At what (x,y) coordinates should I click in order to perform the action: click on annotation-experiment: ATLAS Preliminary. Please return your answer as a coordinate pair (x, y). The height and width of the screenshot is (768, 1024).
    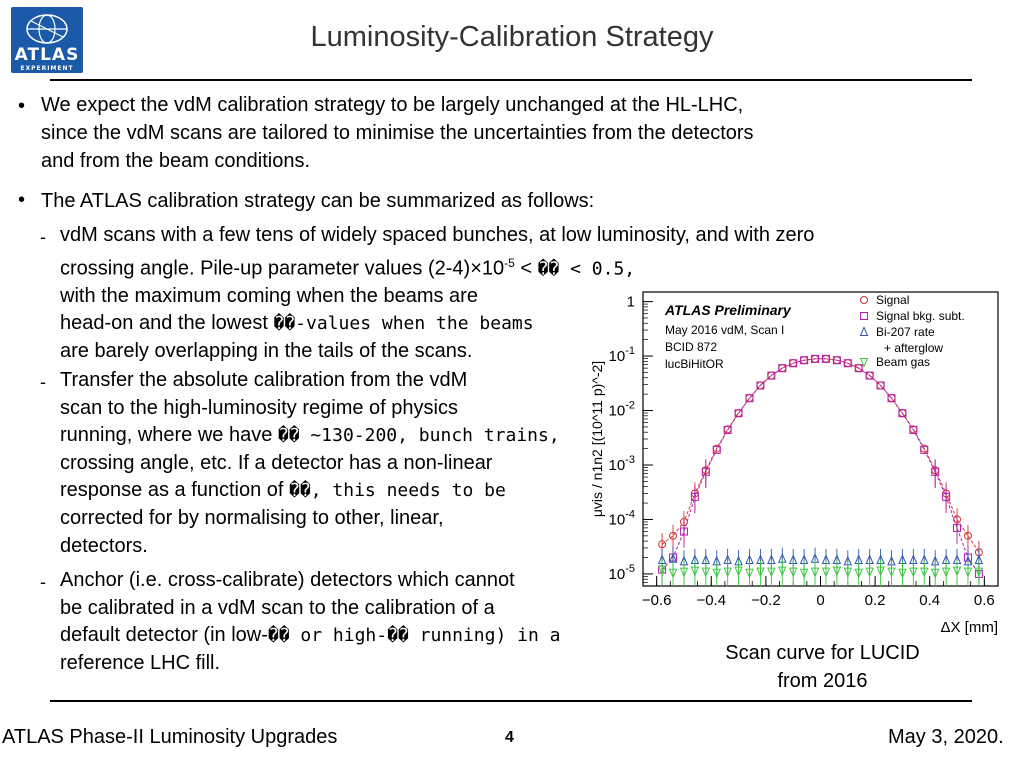
    Looking at the image, I should click on (728, 310).